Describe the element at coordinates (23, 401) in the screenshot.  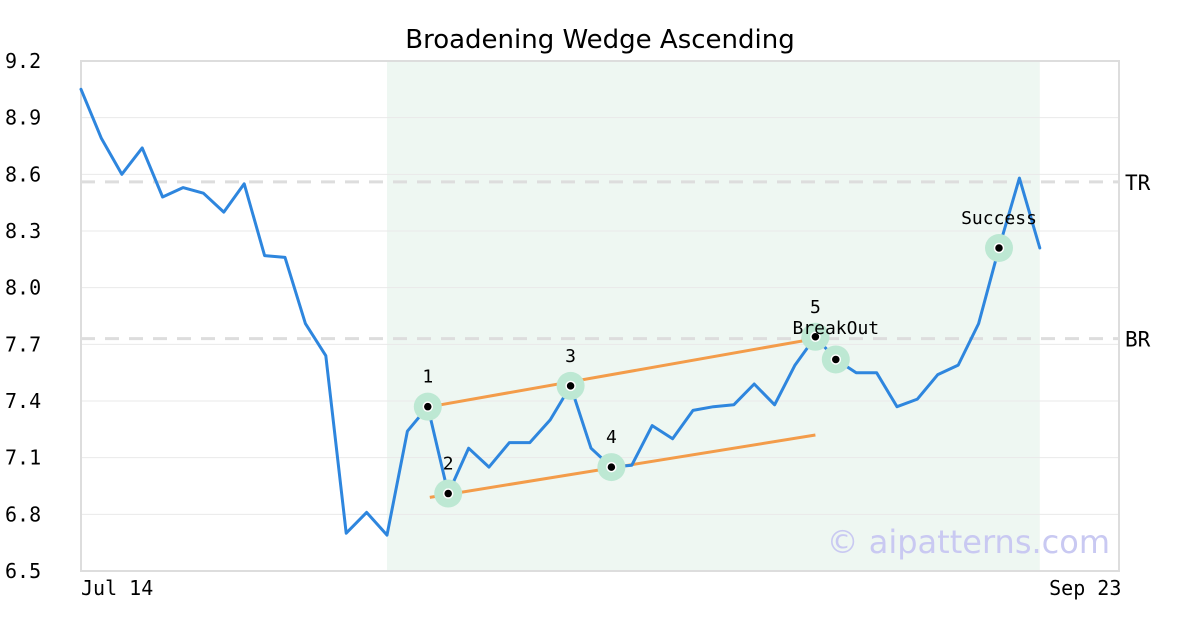
I see `y-tick-label: 7.4` at that location.